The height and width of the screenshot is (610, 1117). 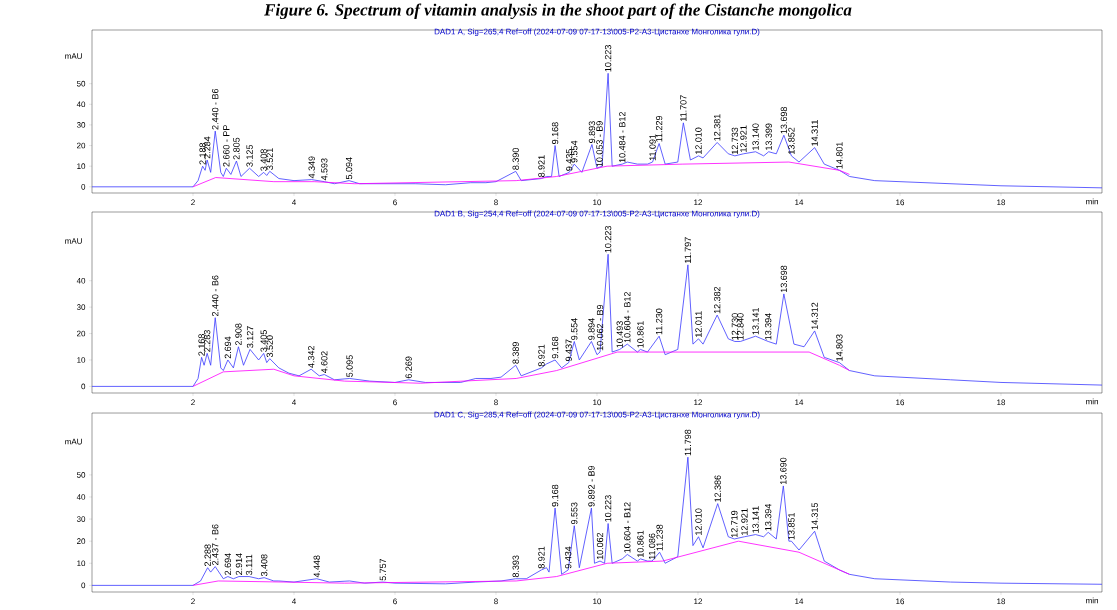 What do you see at coordinates (349, 168) in the screenshot?
I see `annotation: 5.094` at bounding box center [349, 168].